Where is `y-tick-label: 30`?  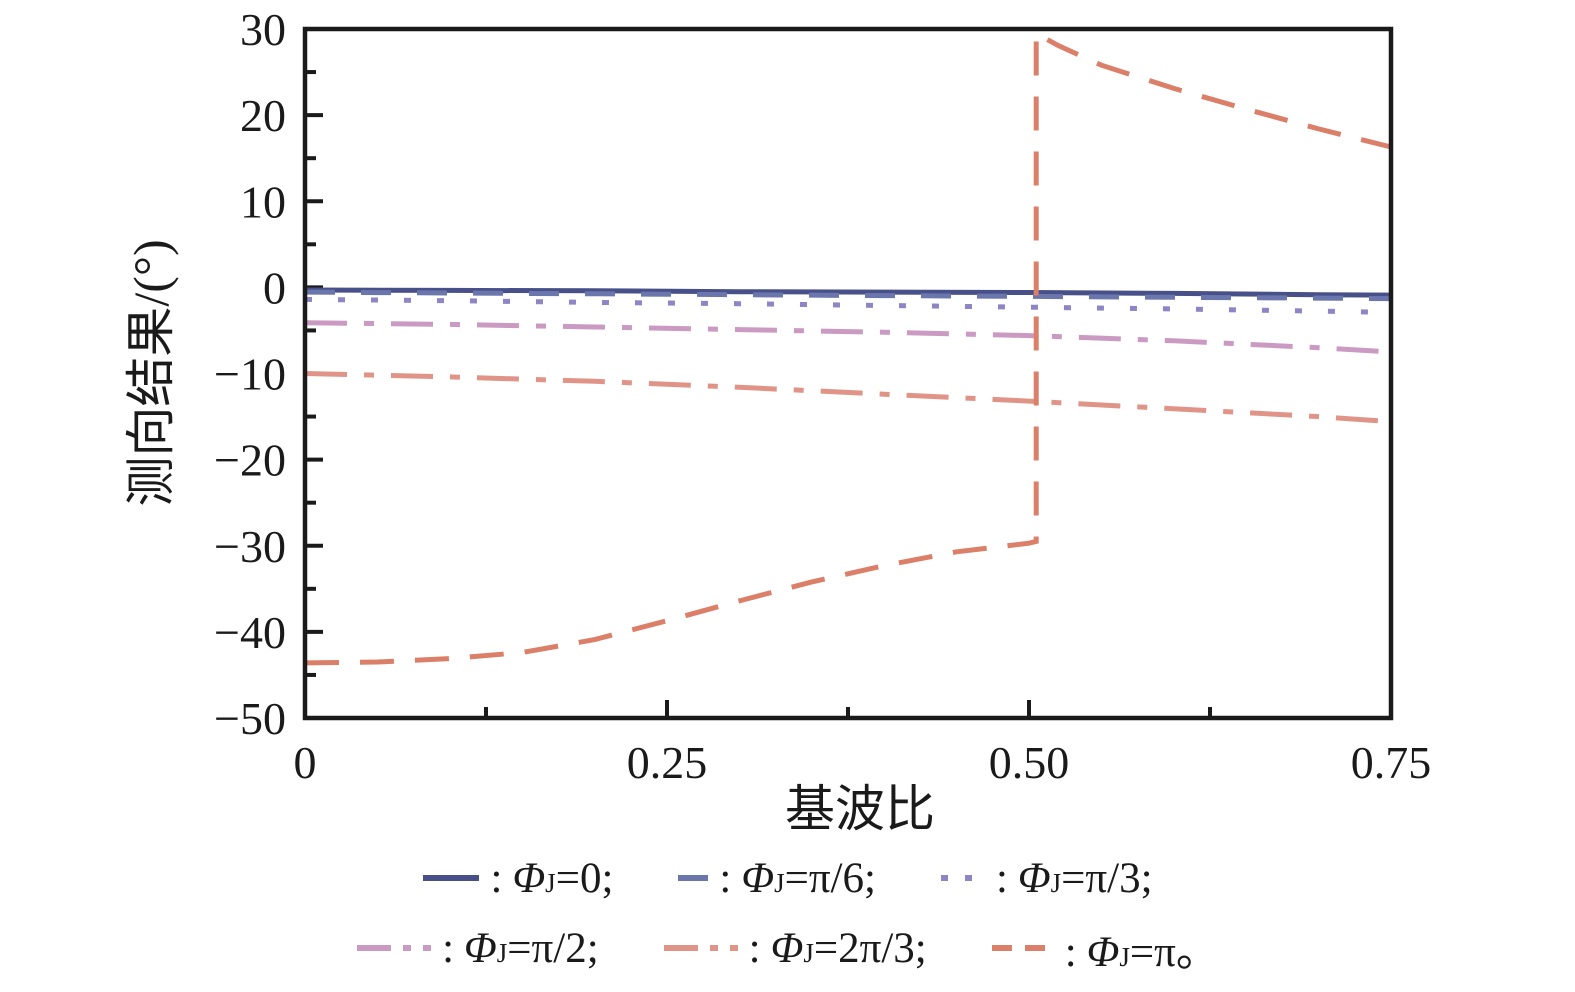
y-tick-label: 30 is located at coordinates (263, 29).